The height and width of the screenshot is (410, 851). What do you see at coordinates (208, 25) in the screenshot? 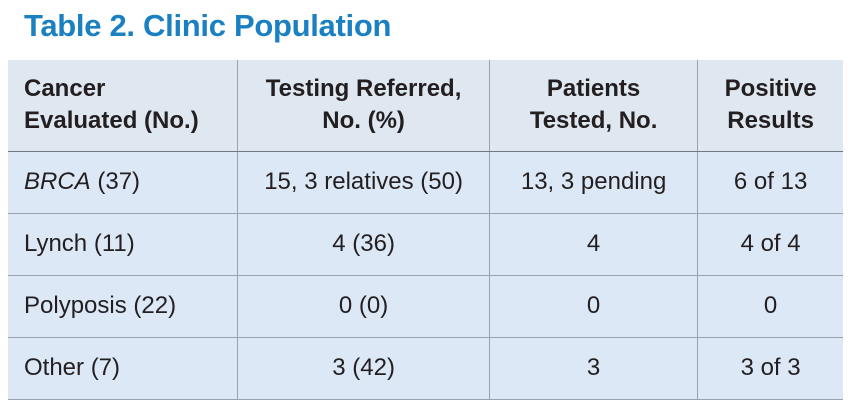
I see `table-title: Table 2. Clinic Population` at bounding box center [208, 25].